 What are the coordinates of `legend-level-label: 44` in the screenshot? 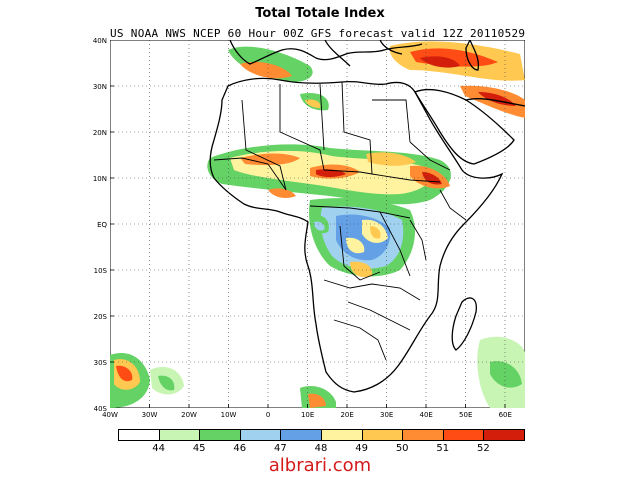 It's located at (158, 448).